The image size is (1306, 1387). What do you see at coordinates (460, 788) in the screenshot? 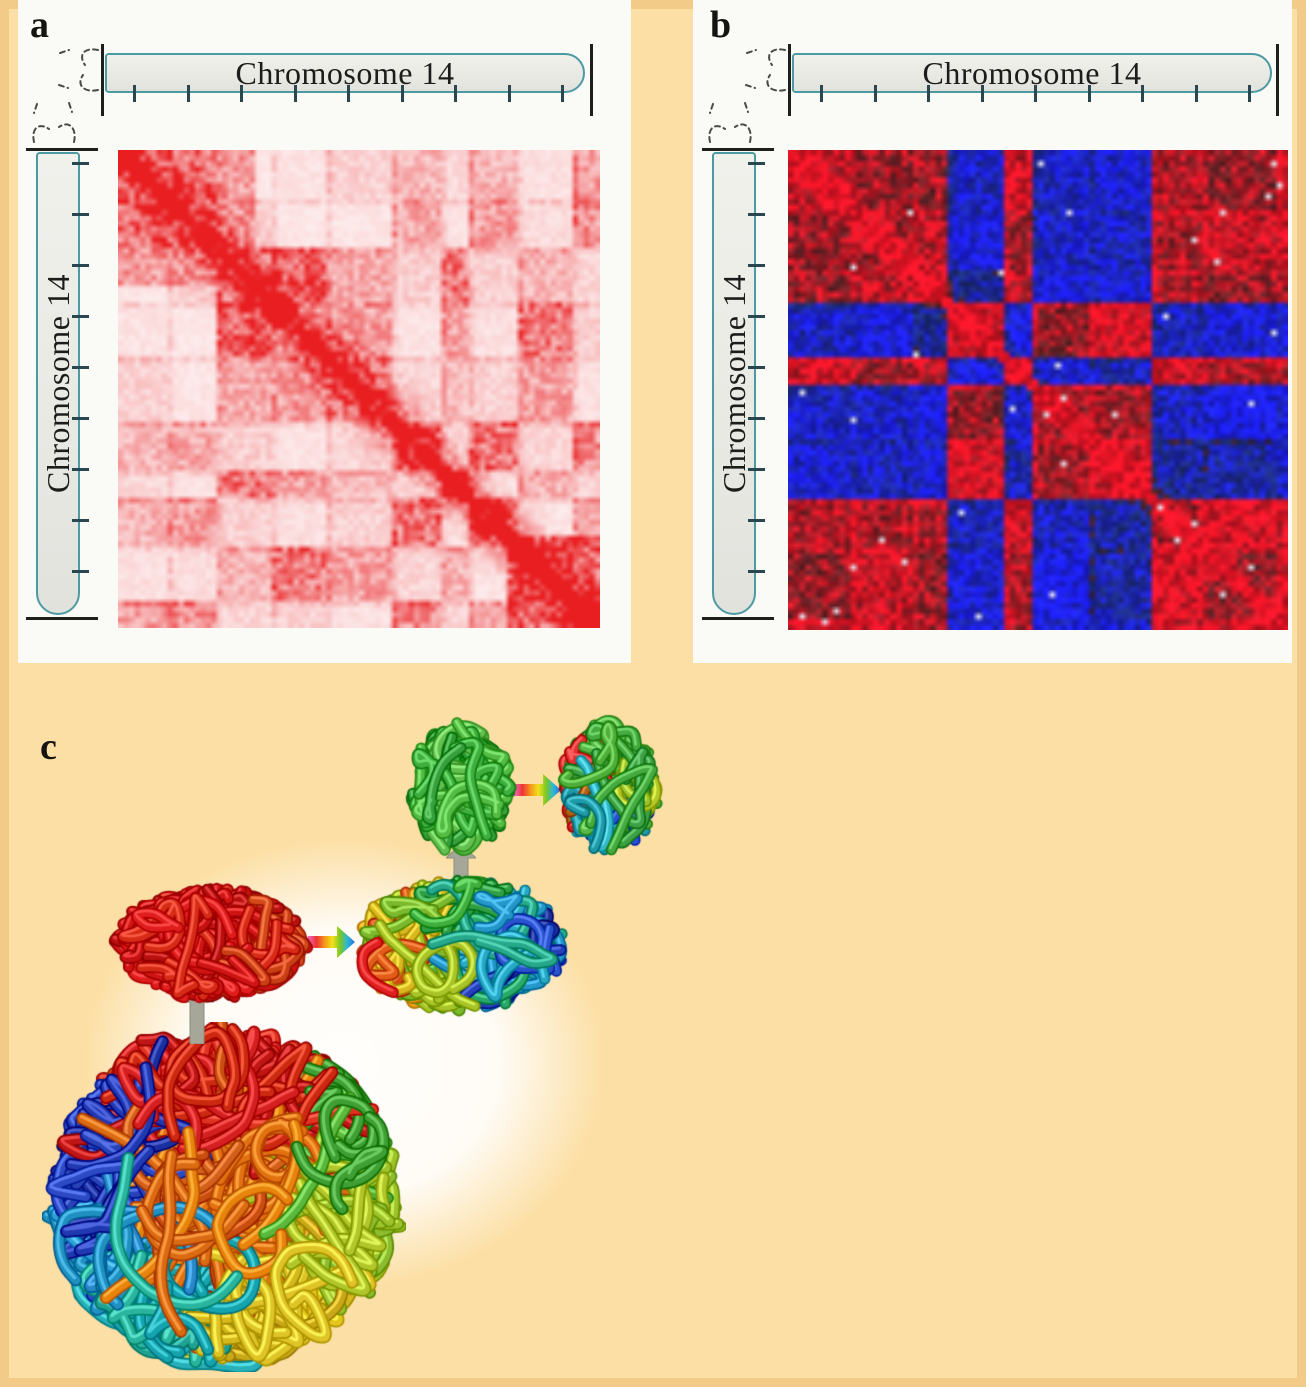
I see `green-subsubregion-tangle` at bounding box center [460, 788].